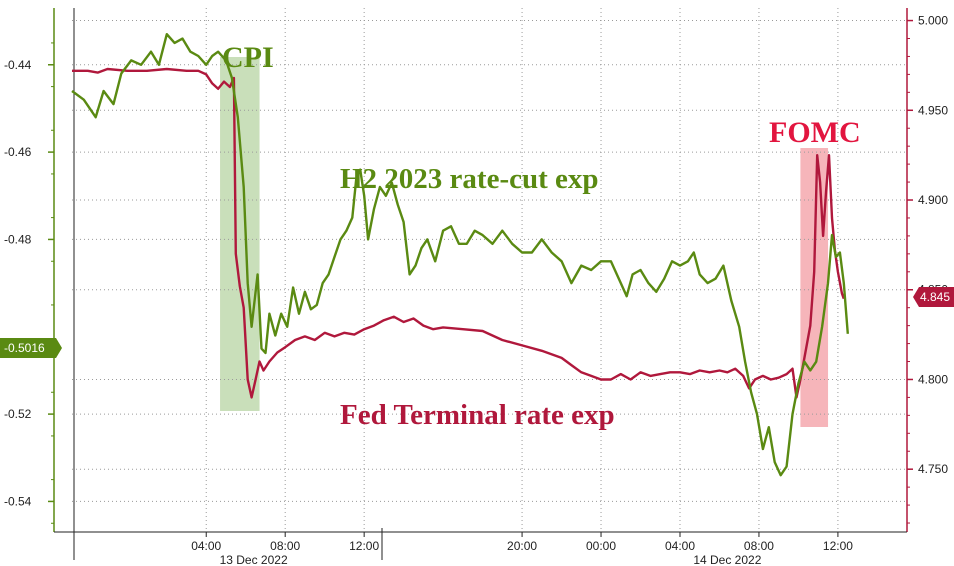 The width and height of the screenshot is (954, 566). I want to click on fomc-label: FOMC, so click(815, 132).